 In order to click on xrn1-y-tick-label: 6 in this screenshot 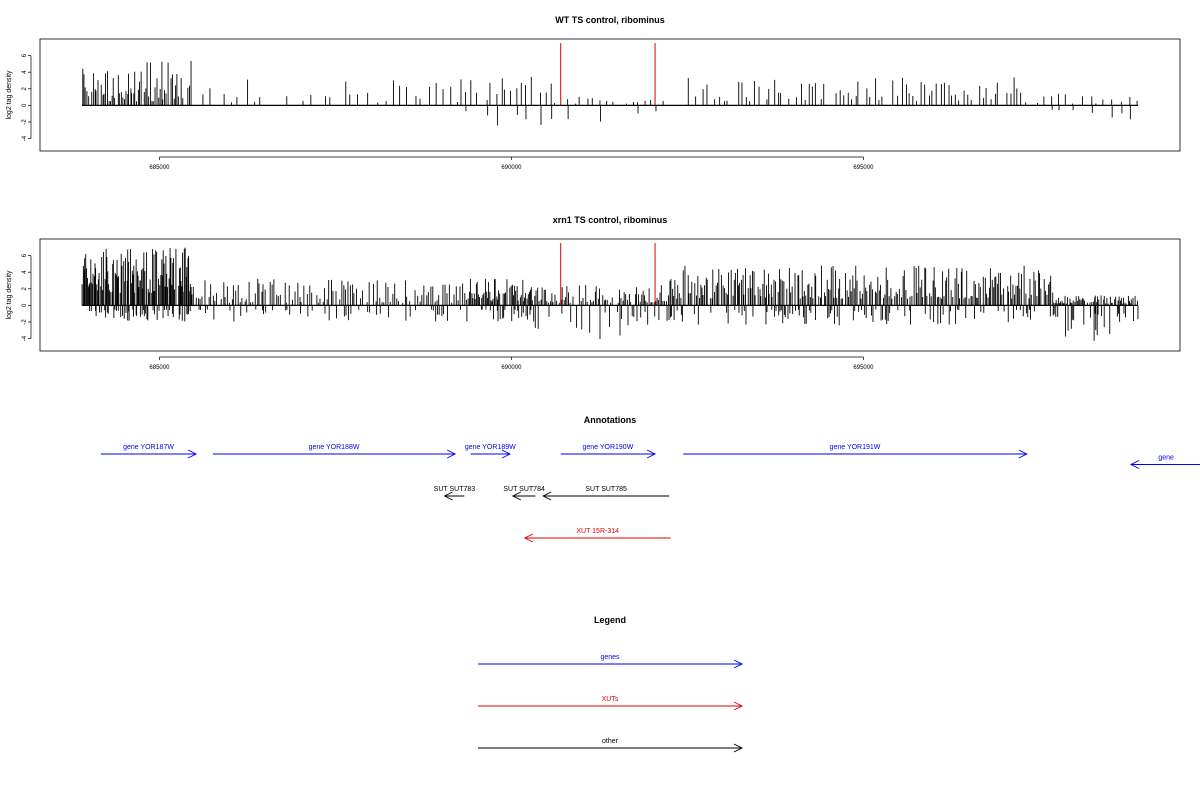, I will do `click(25, 255)`.